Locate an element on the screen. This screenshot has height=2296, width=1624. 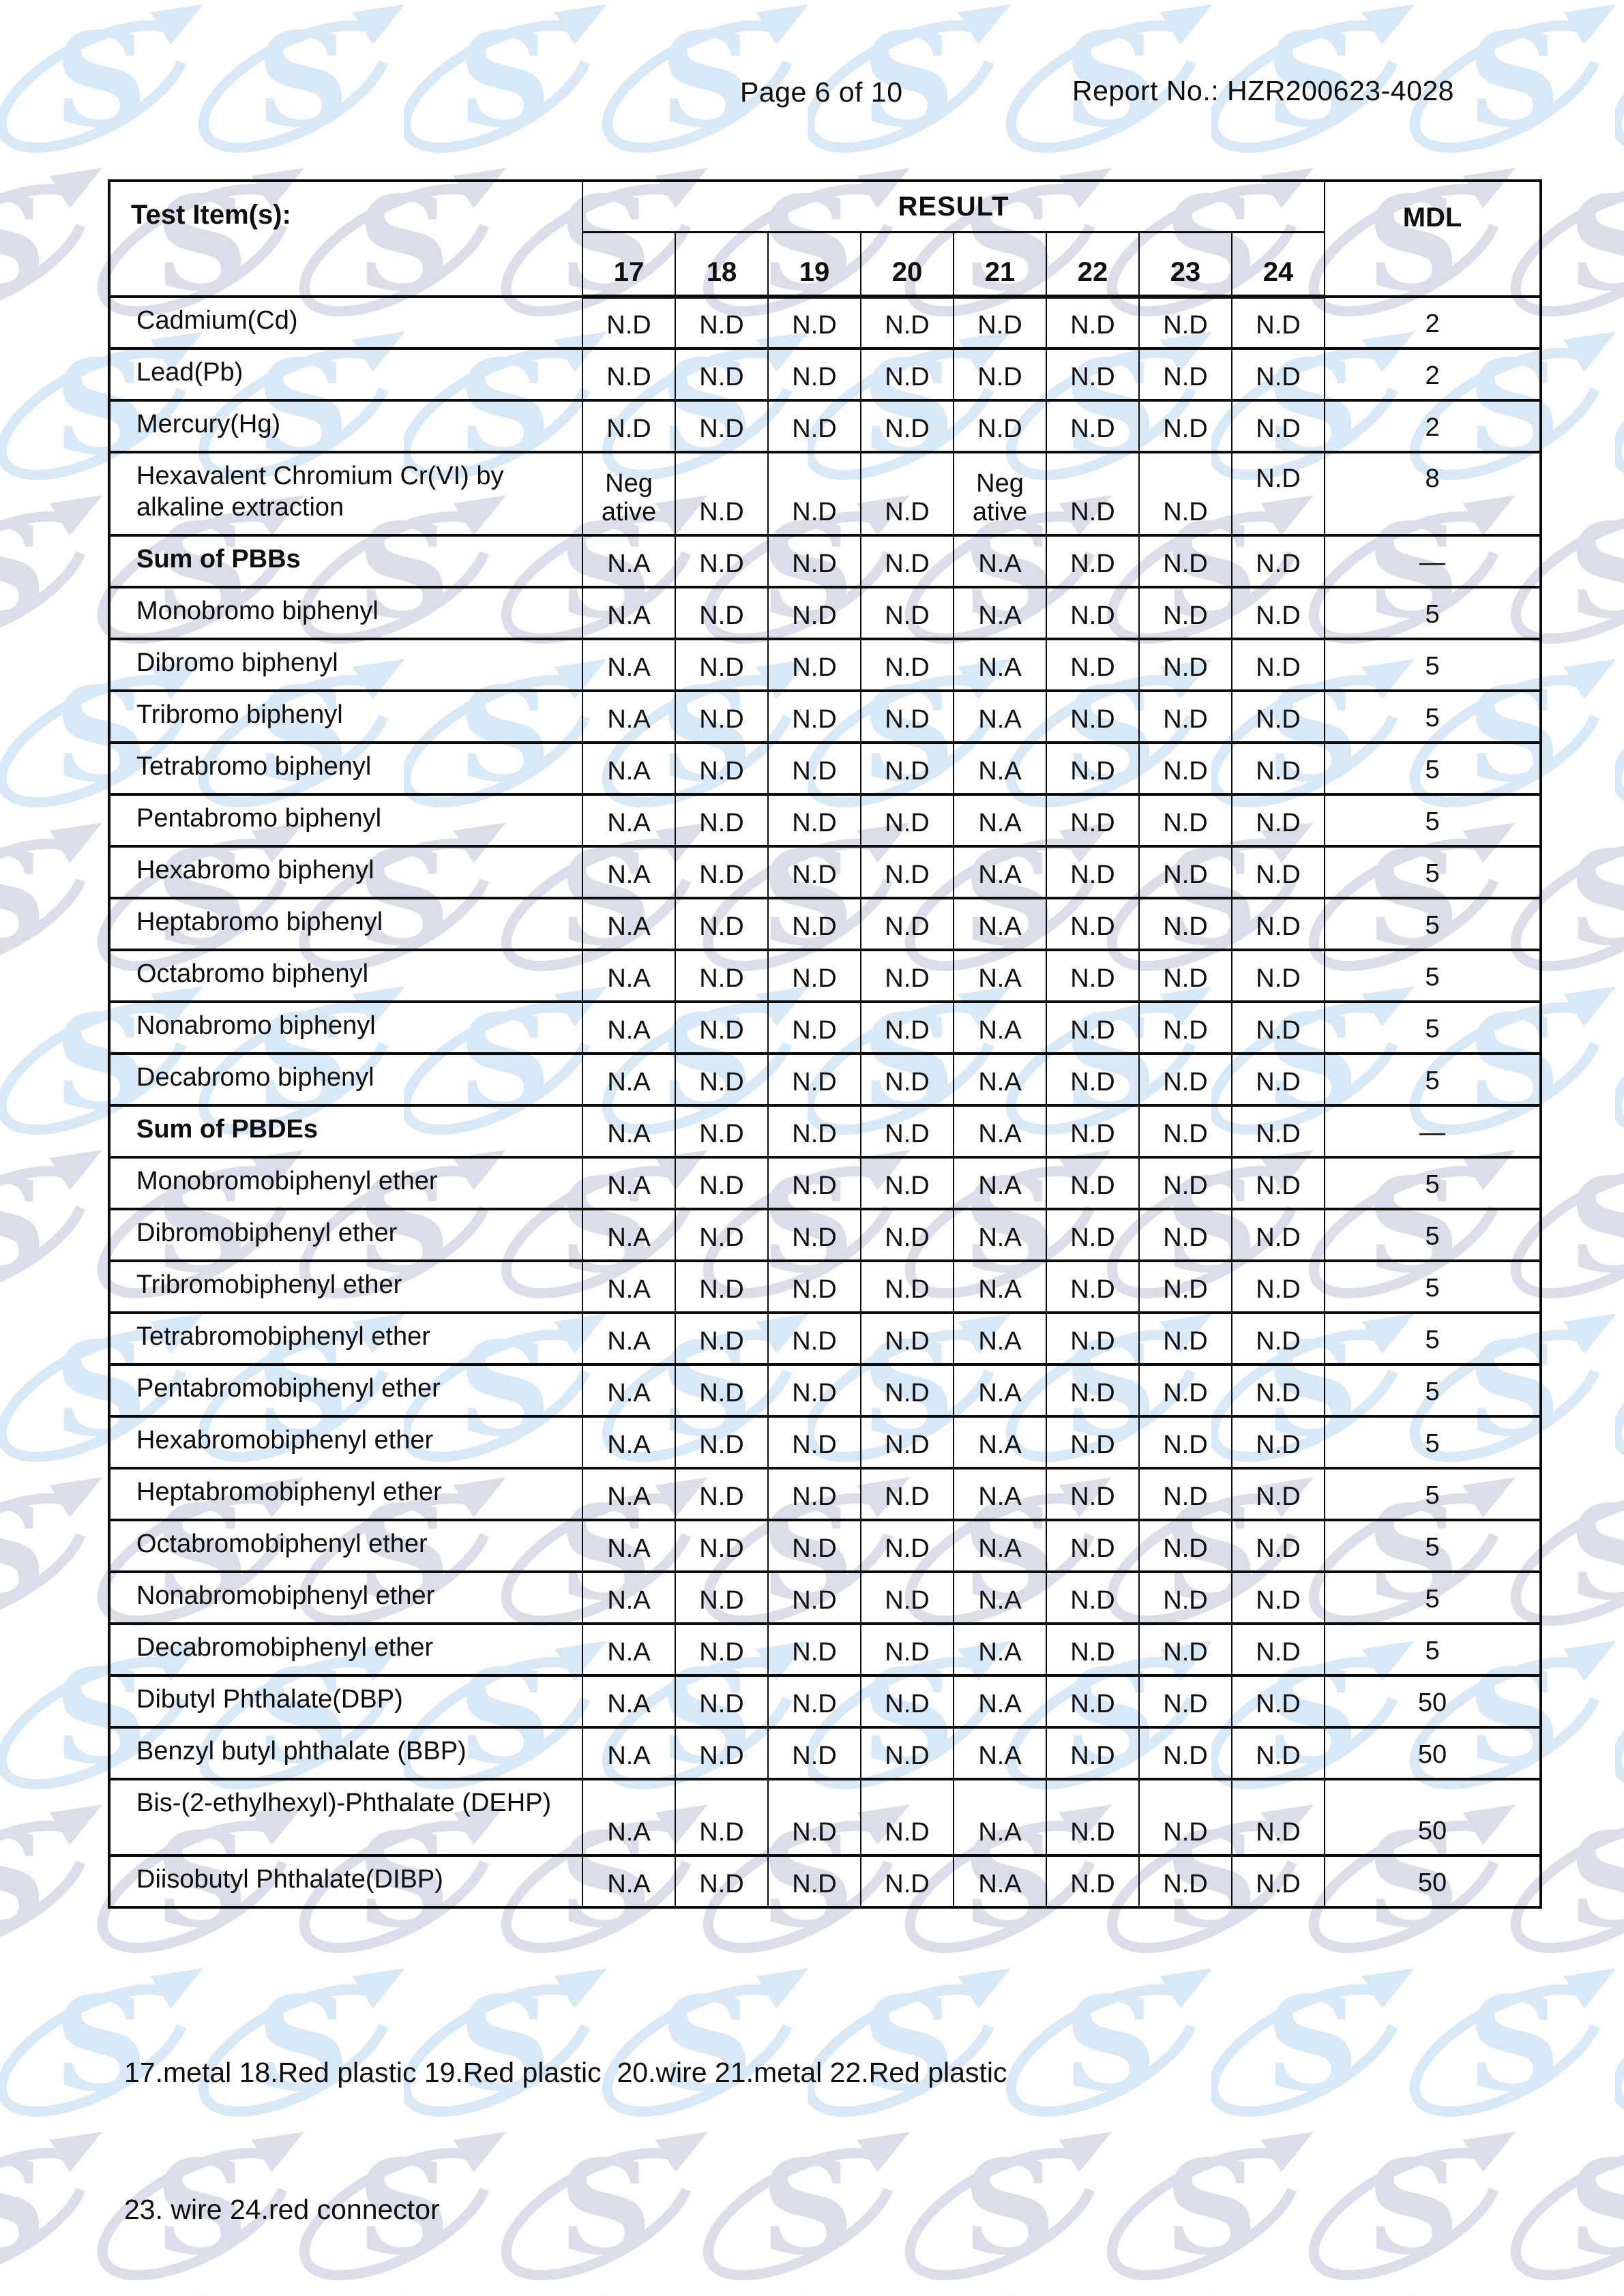
test-item-label: Sum of PBBs is located at coordinates (345, 561).